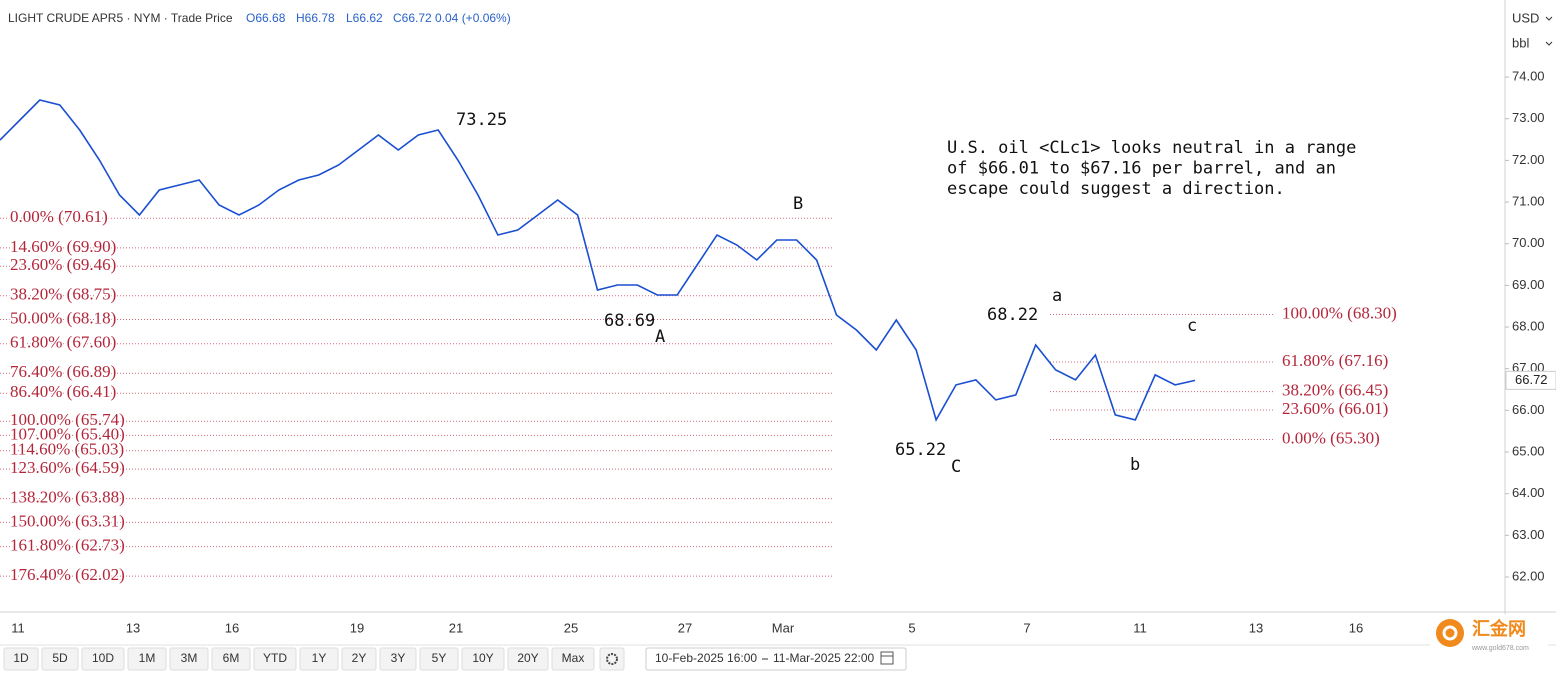  Describe the element at coordinates (1116, 189) in the screenshot. I see `note-line: escape could suggest a direction.` at that location.